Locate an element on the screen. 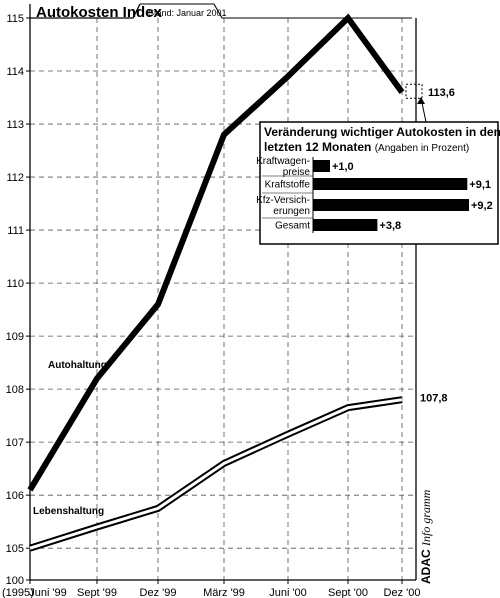  inset-bar-value: +3,8 is located at coordinates (390, 226).